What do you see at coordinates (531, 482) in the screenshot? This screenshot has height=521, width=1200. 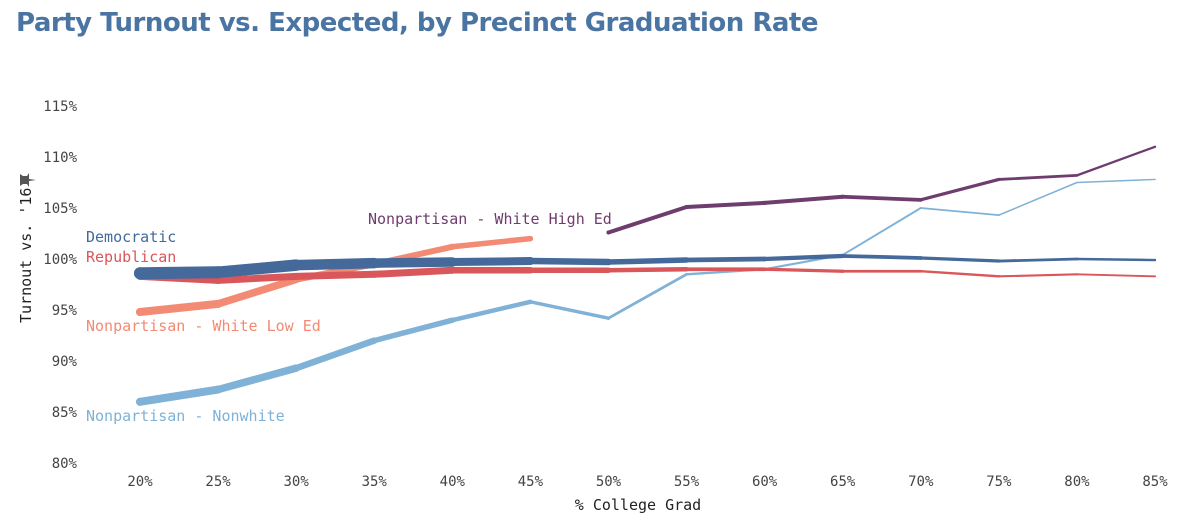 I see `x-tick-label: 45%` at bounding box center [531, 482].